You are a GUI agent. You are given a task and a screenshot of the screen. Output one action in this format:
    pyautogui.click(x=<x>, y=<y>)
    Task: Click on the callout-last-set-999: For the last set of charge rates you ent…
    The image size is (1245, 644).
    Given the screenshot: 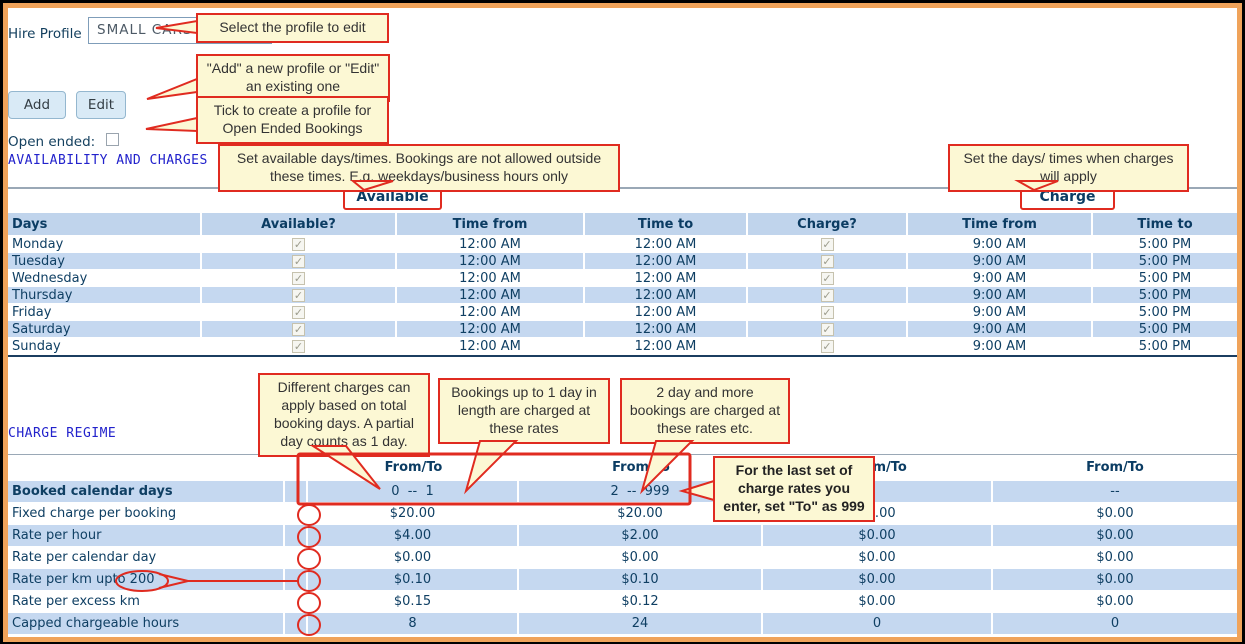 What is the action you would take?
    pyautogui.click(x=794, y=489)
    